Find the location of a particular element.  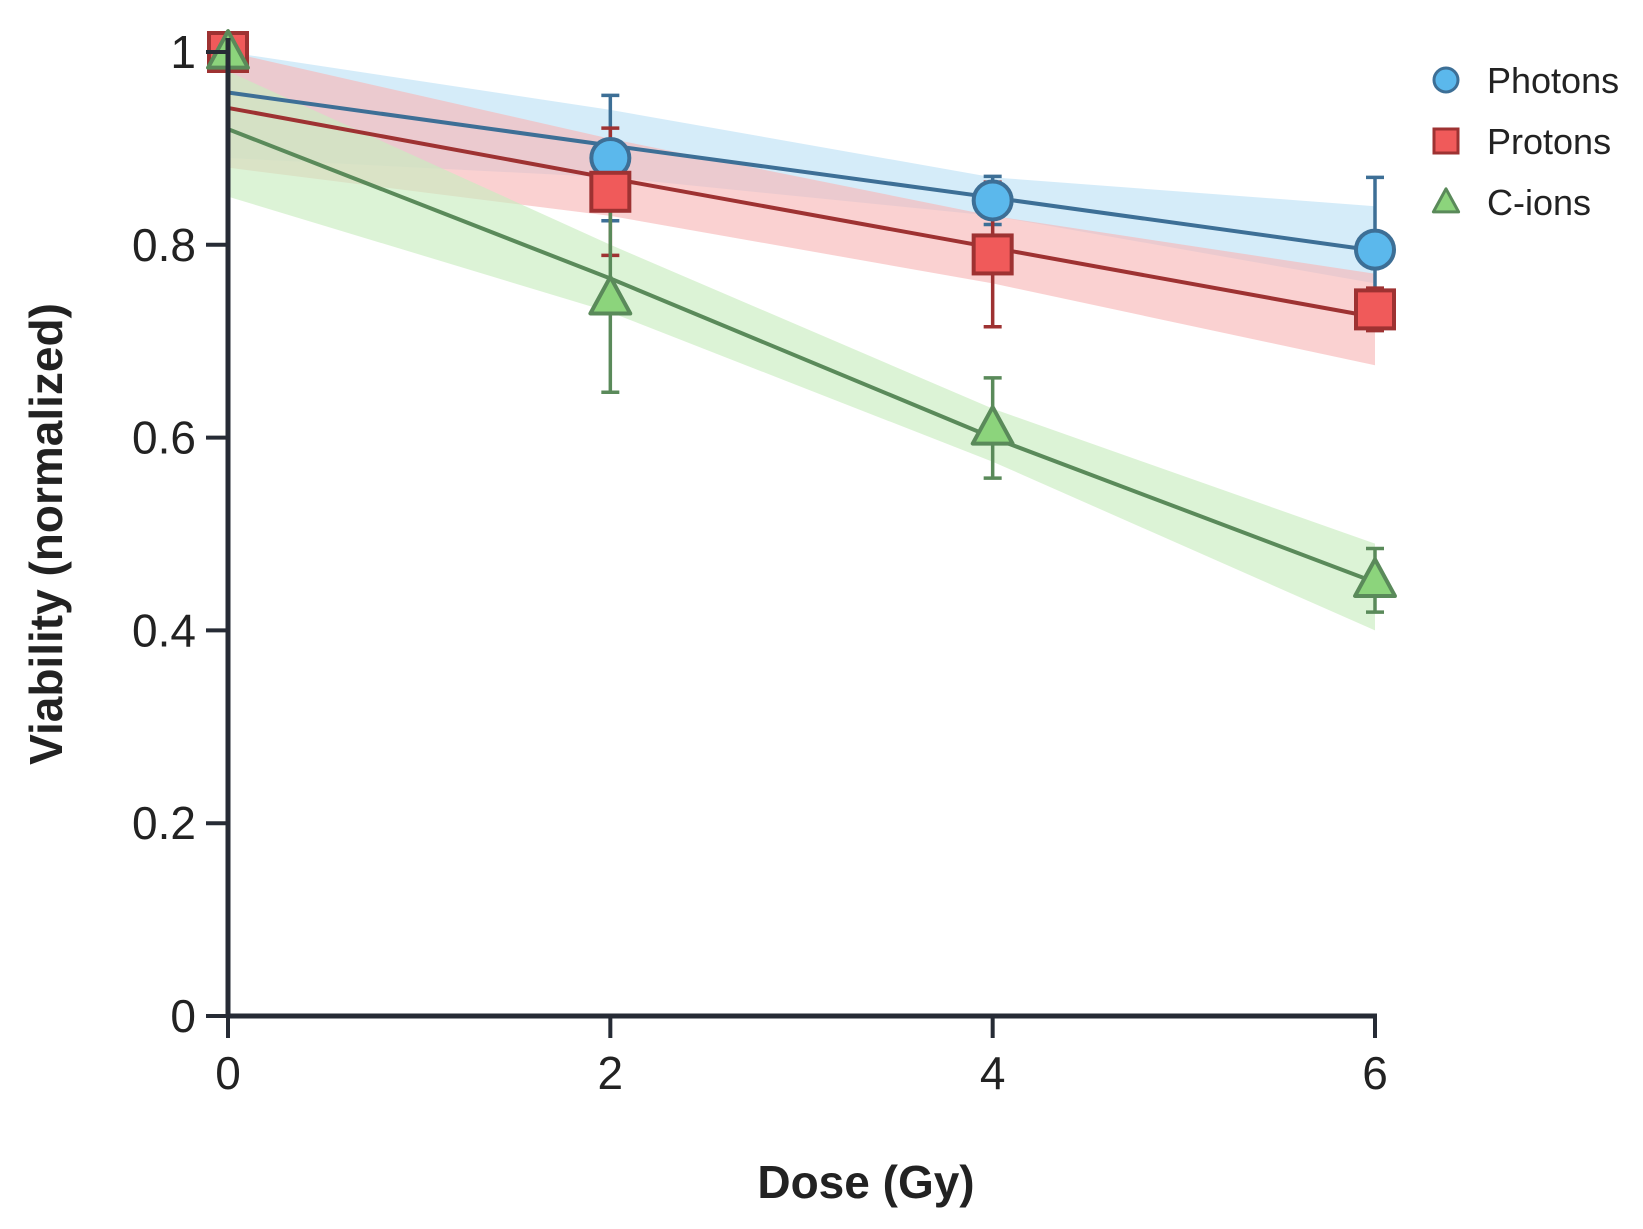

y-tick-label: 0.6 is located at coordinates (164, 438).